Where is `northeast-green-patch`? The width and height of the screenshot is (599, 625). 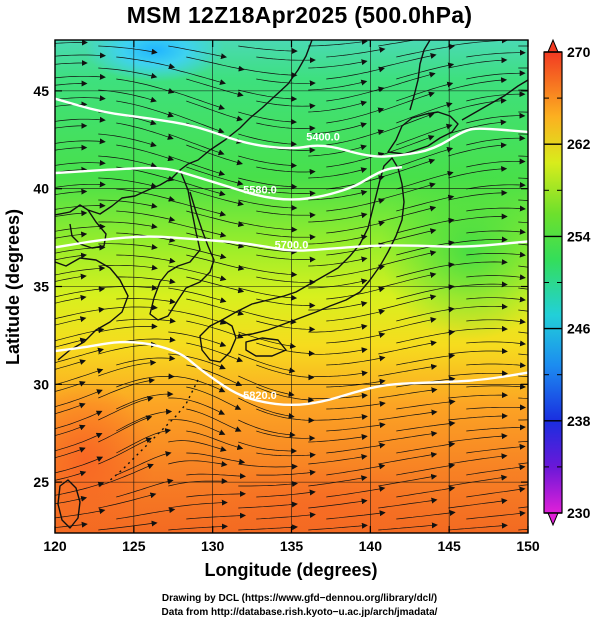
northeast-green-patch is located at coordinates (454, 250).